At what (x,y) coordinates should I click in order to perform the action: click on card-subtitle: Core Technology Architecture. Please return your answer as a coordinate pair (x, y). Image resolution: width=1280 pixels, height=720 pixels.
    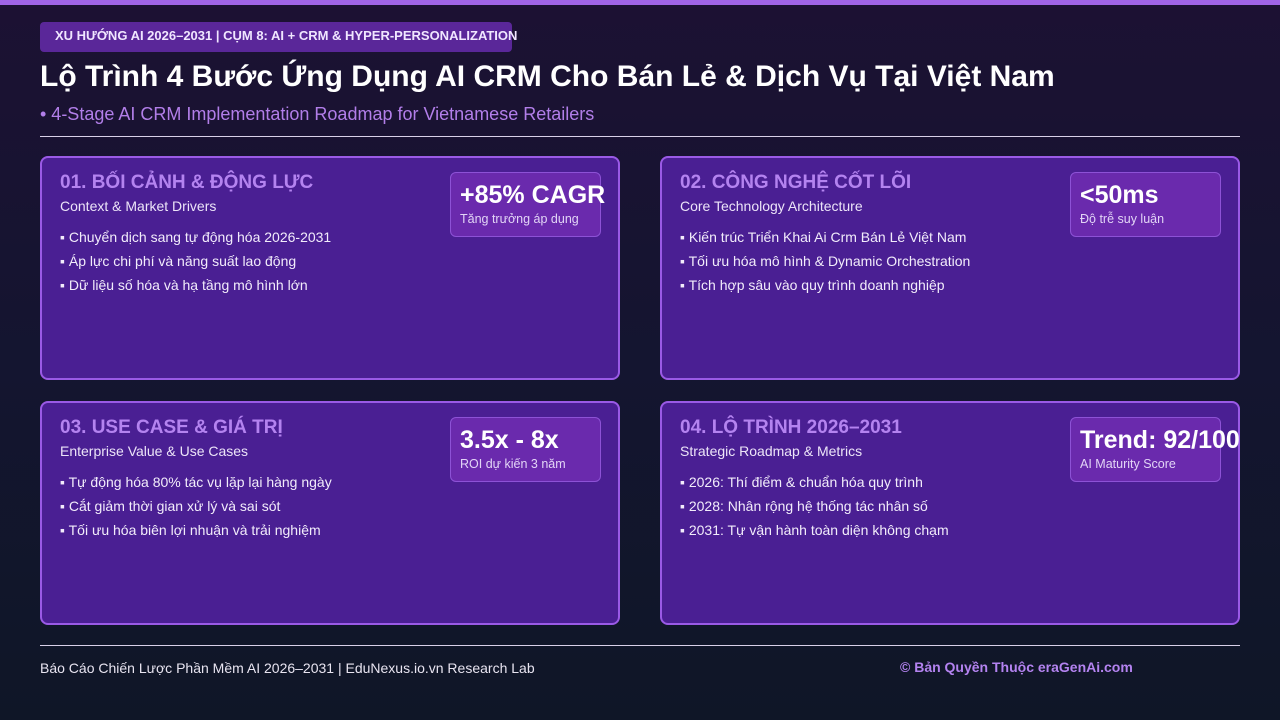
    Looking at the image, I should click on (771, 206).